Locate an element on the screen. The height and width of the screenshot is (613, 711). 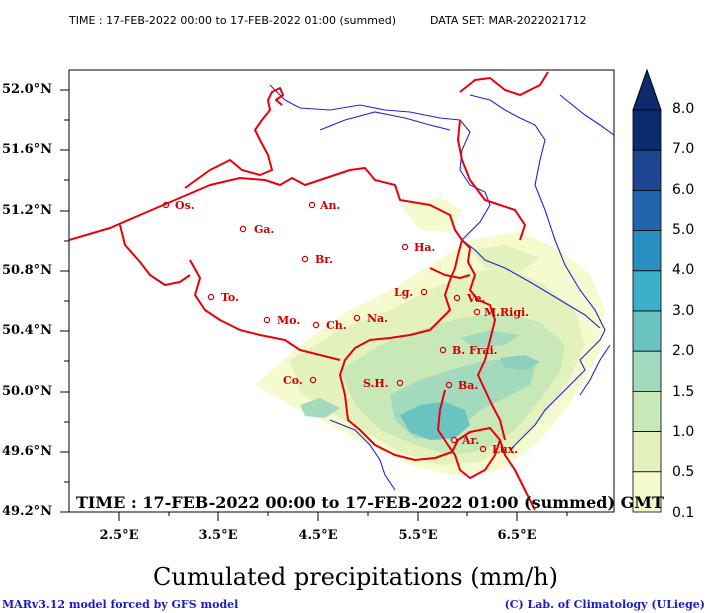
city-marker-br is located at coordinates (305, 259).